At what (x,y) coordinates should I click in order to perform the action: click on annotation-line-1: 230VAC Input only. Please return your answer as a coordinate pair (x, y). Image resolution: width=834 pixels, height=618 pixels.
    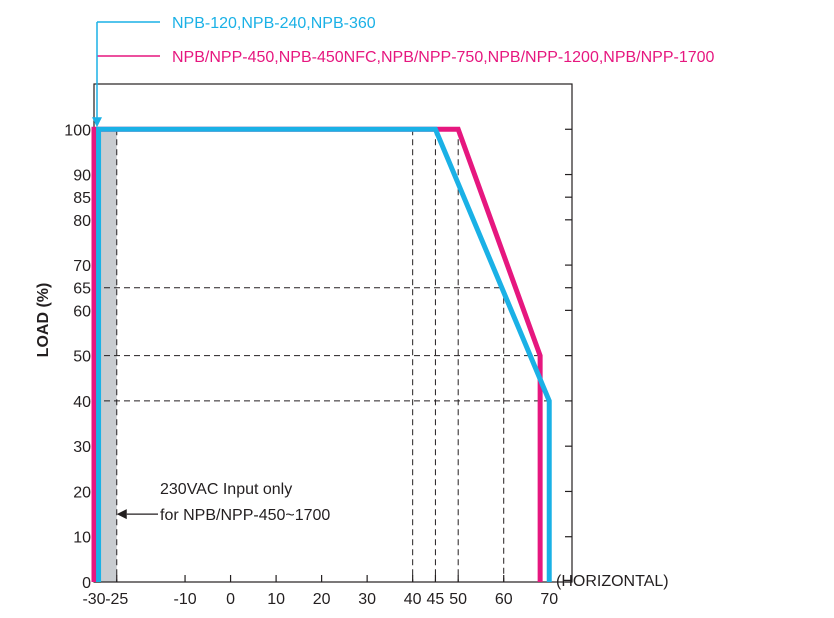
    Looking at the image, I should click on (226, 489).